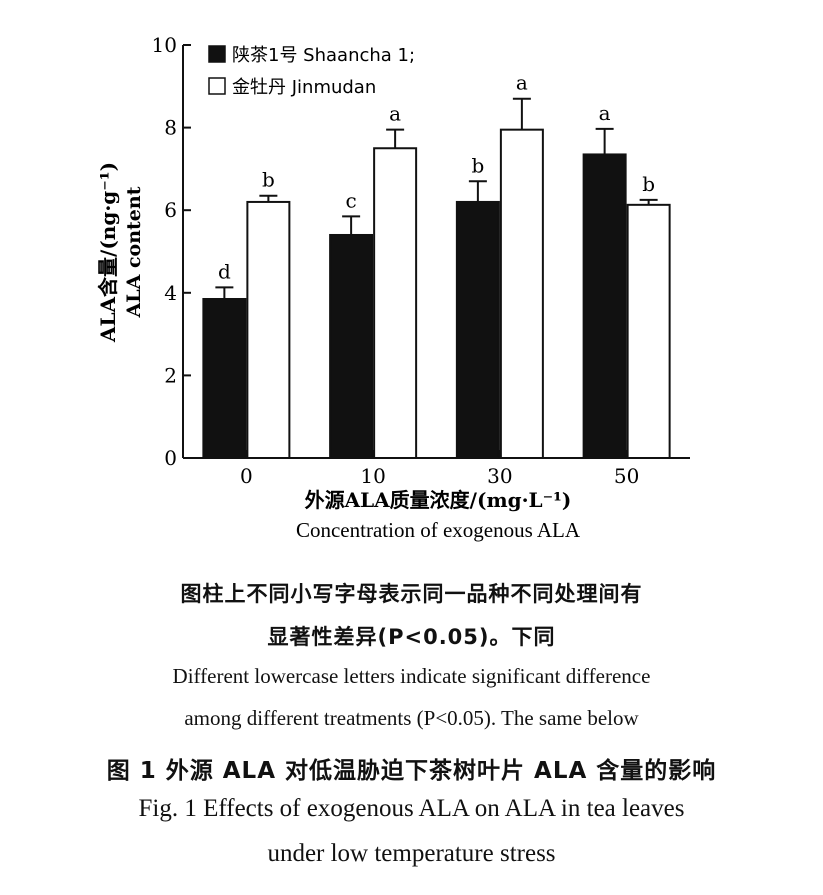 This screenshot has height=895, width=823. Describe the element at coordinates (626, 476) in the screenshot. I see `x-tick-label: 50` at that location.